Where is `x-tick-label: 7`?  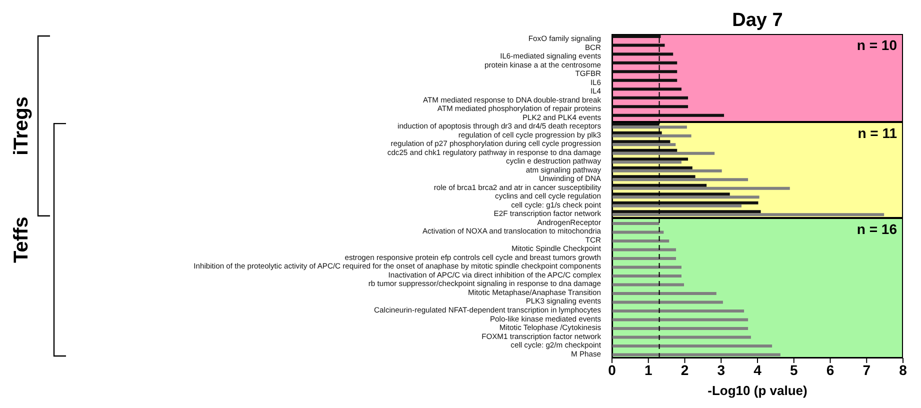
x-tick-label: 7 is located at coordinates (866, 370).